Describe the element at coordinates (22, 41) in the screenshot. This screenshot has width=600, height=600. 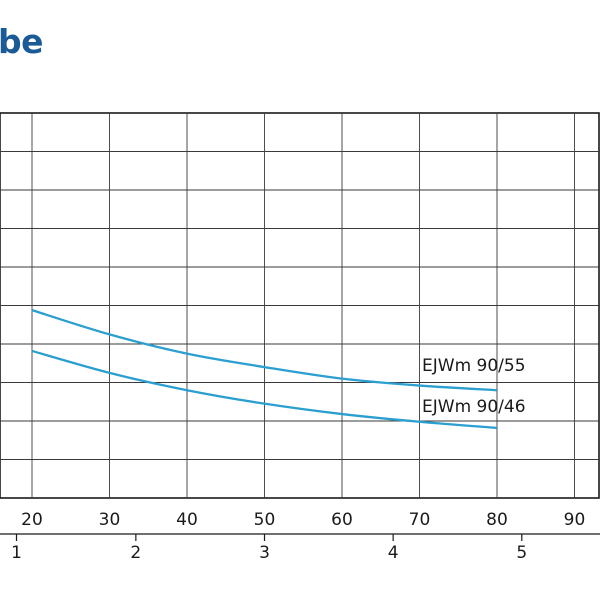
I see `chart-title: be` at that location.